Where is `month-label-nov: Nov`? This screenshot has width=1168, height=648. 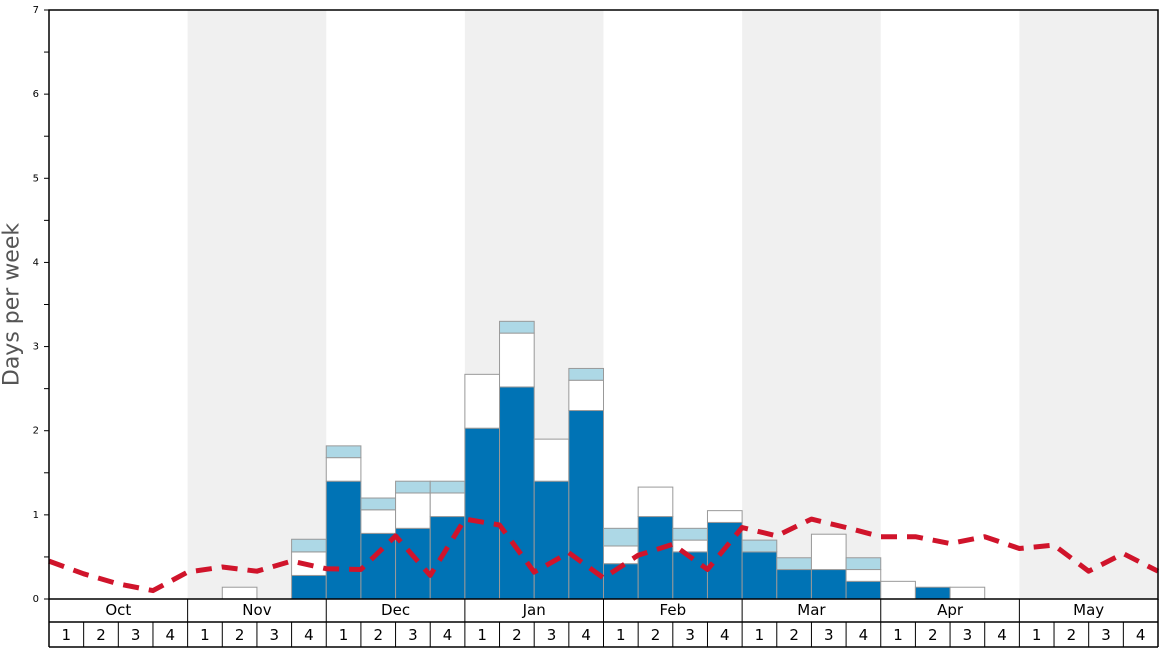
month-label-nov: Nov is located at coordinates (256, 610).